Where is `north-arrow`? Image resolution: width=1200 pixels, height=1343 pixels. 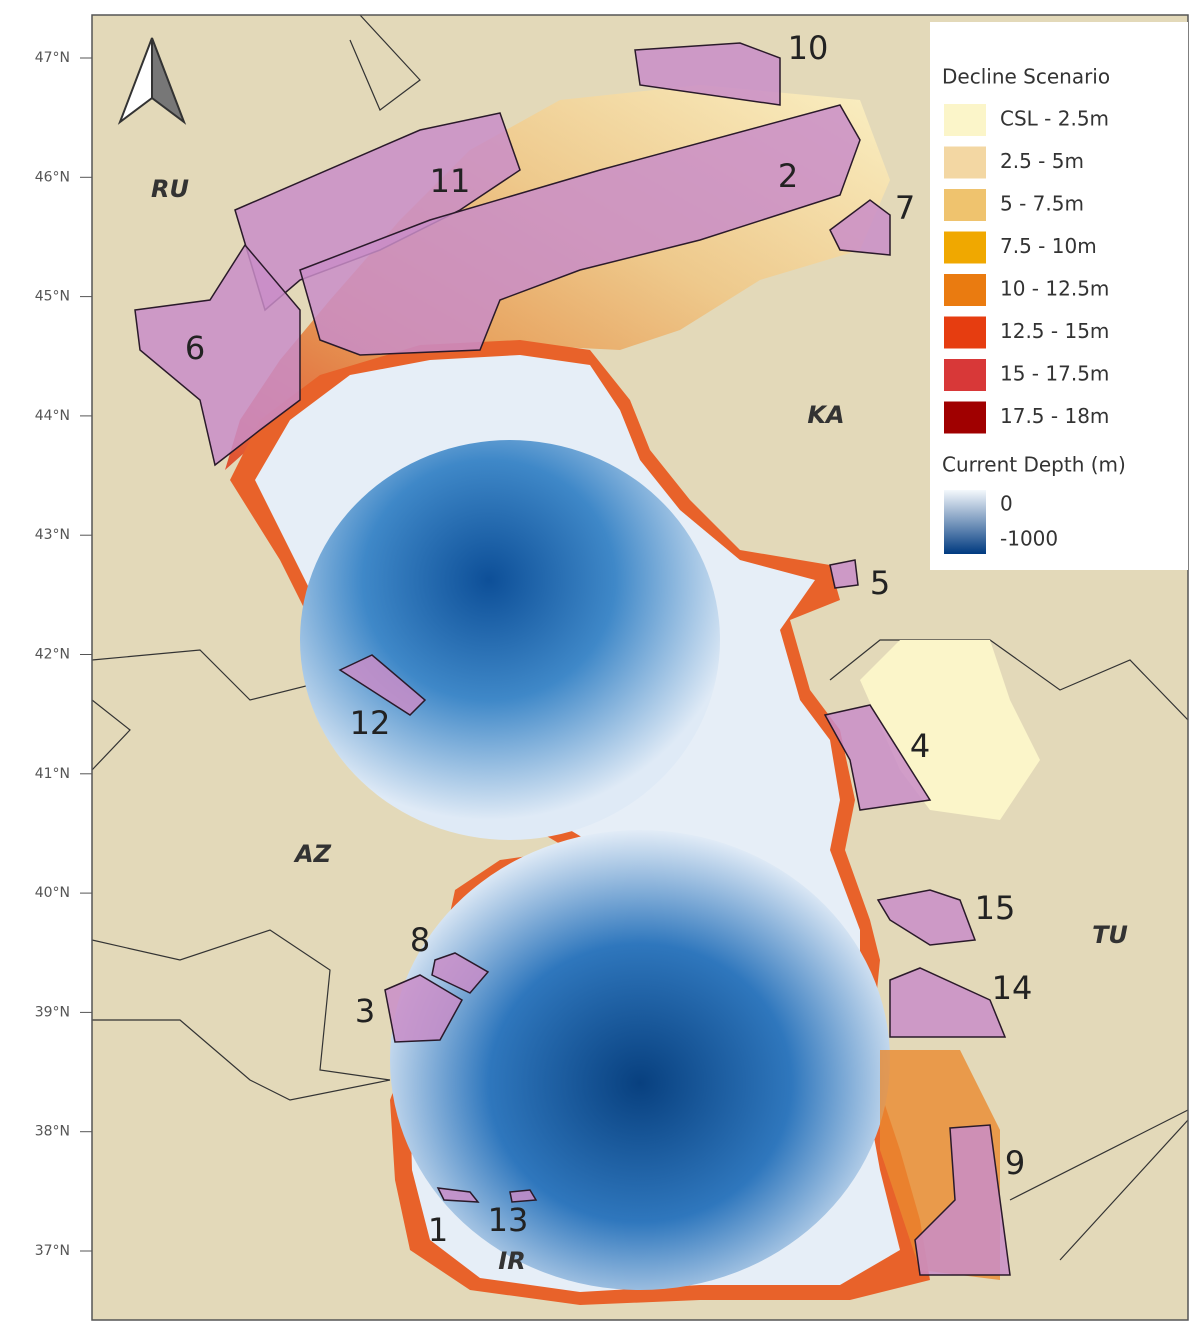
north-arrow is located at coordinates (152, 81).